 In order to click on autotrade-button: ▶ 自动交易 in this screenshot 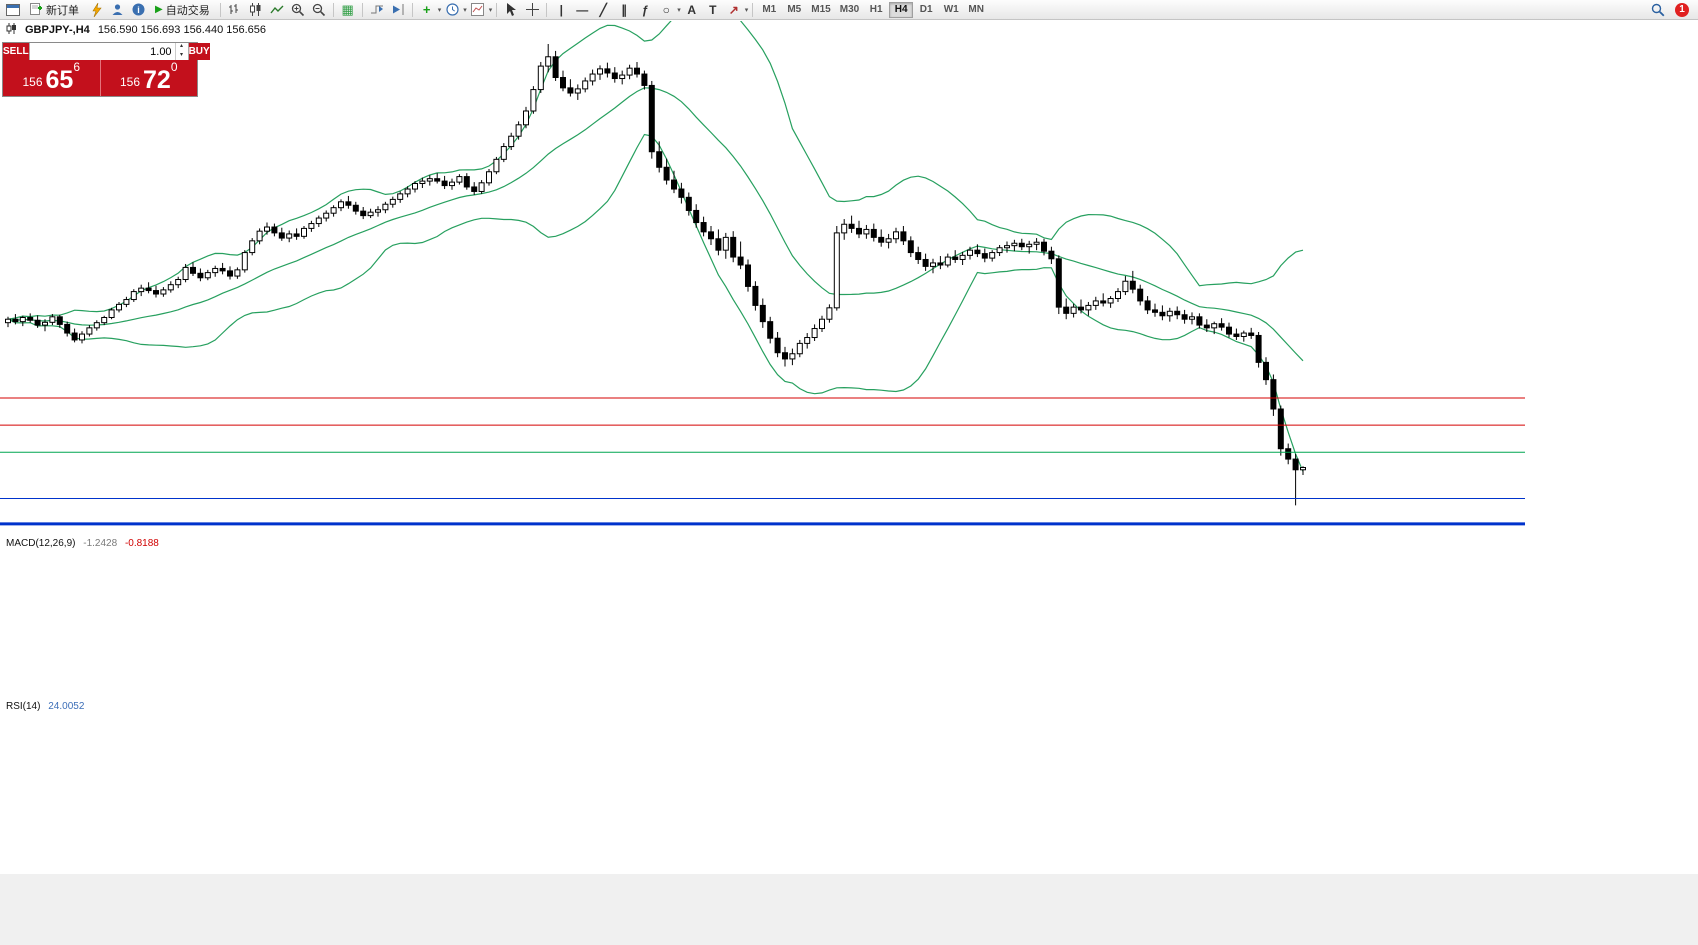, I will do `click(182, 10)`.